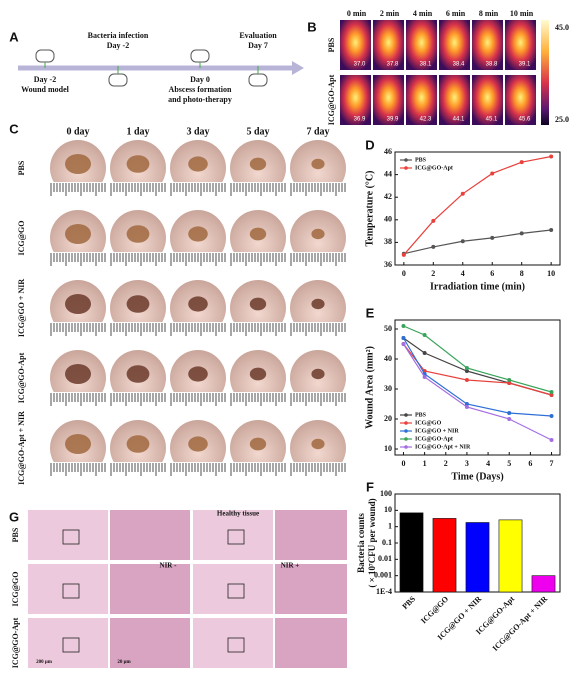 This screenshot has width=580, height=675. What do you see at coordinates (551, 273) in the screenshot?
I see `x-tick-label: 10` at bounding box center [551, 273].